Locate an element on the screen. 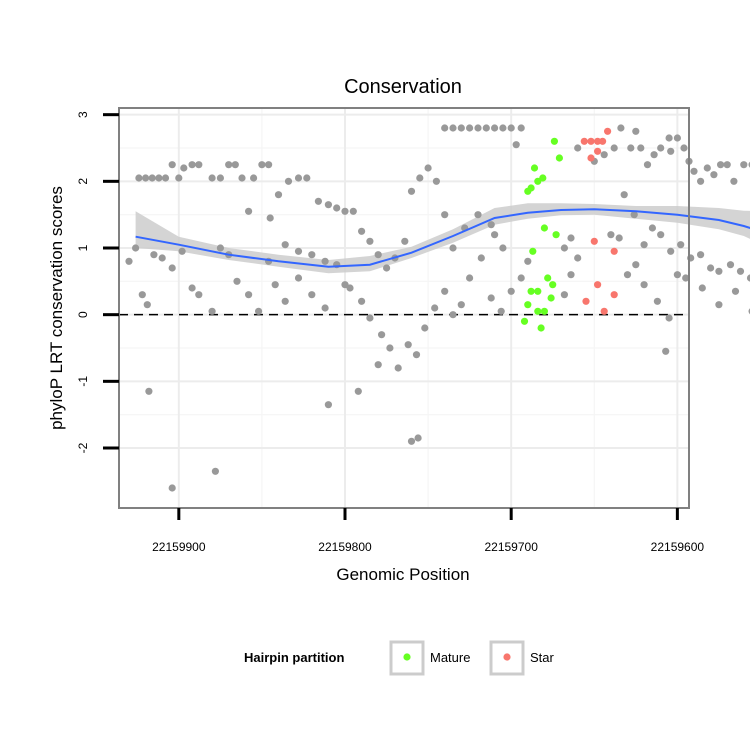  legend-key-star is located at coordinates (507, 658).